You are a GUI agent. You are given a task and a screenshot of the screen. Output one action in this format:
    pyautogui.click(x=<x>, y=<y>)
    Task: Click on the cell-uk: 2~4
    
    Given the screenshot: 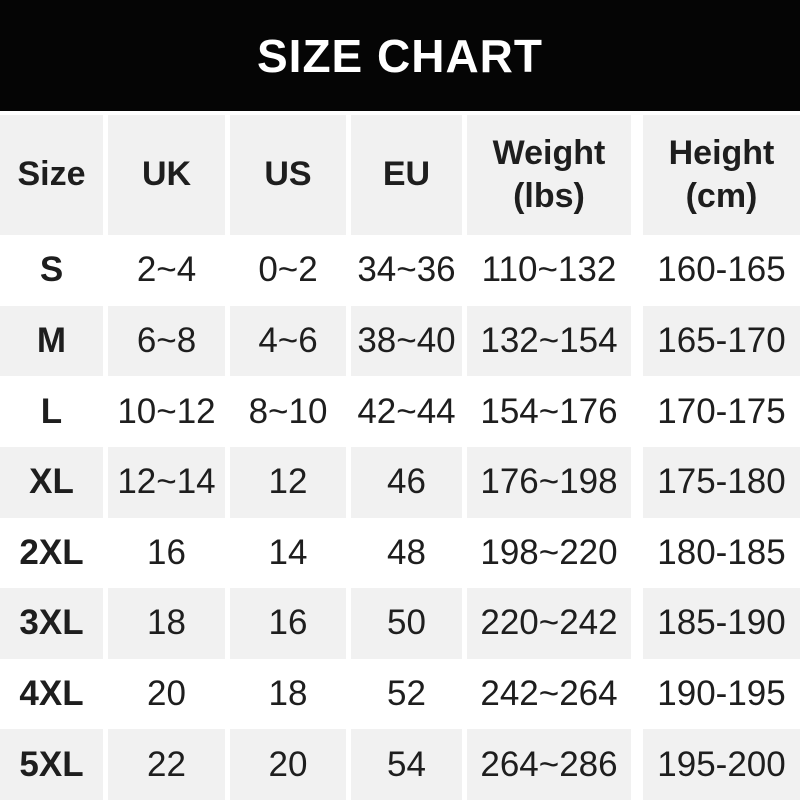 What is the action you would take?
    pyautogui.click(x=169, y=270)
    